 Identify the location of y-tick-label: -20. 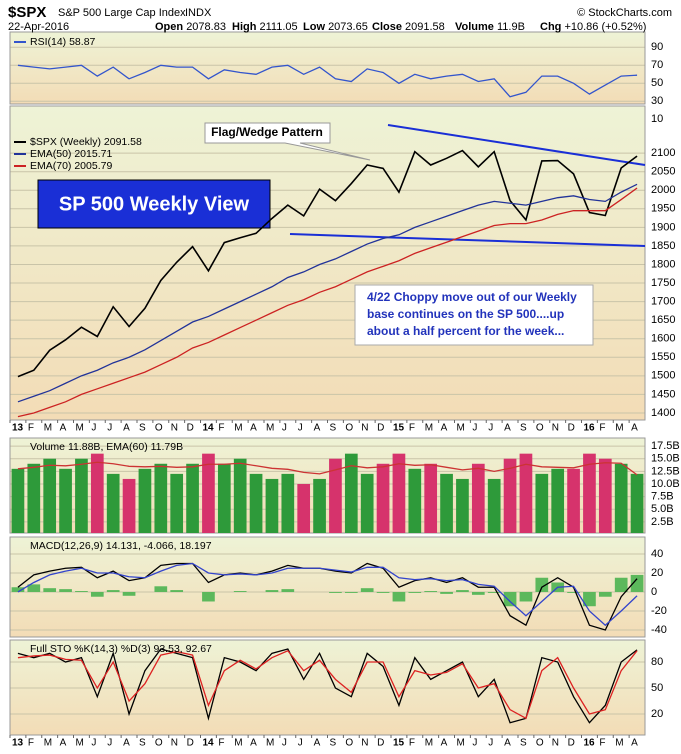
(659, 611).